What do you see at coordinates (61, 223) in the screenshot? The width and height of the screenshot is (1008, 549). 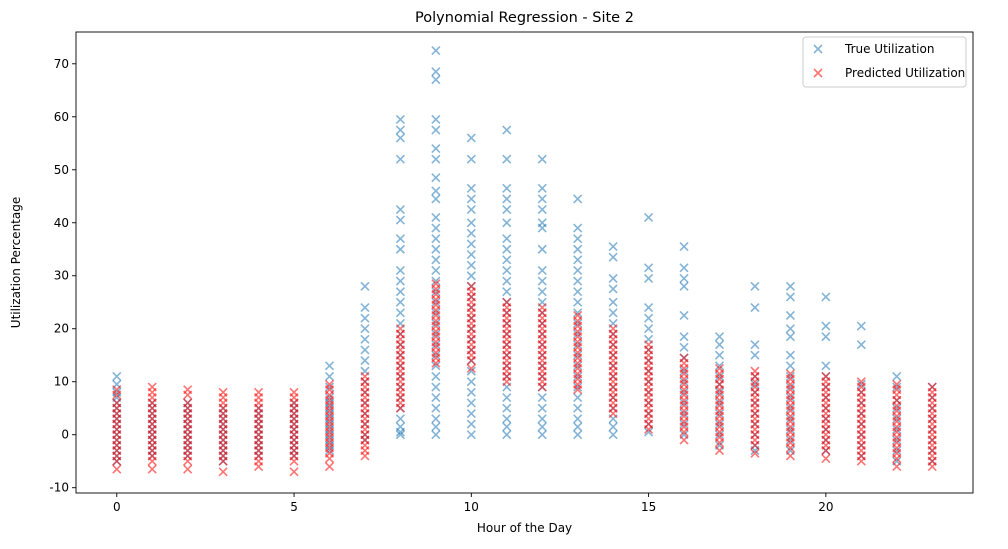 I see `y-tick-label: 40` at bounding box center [61, 223].